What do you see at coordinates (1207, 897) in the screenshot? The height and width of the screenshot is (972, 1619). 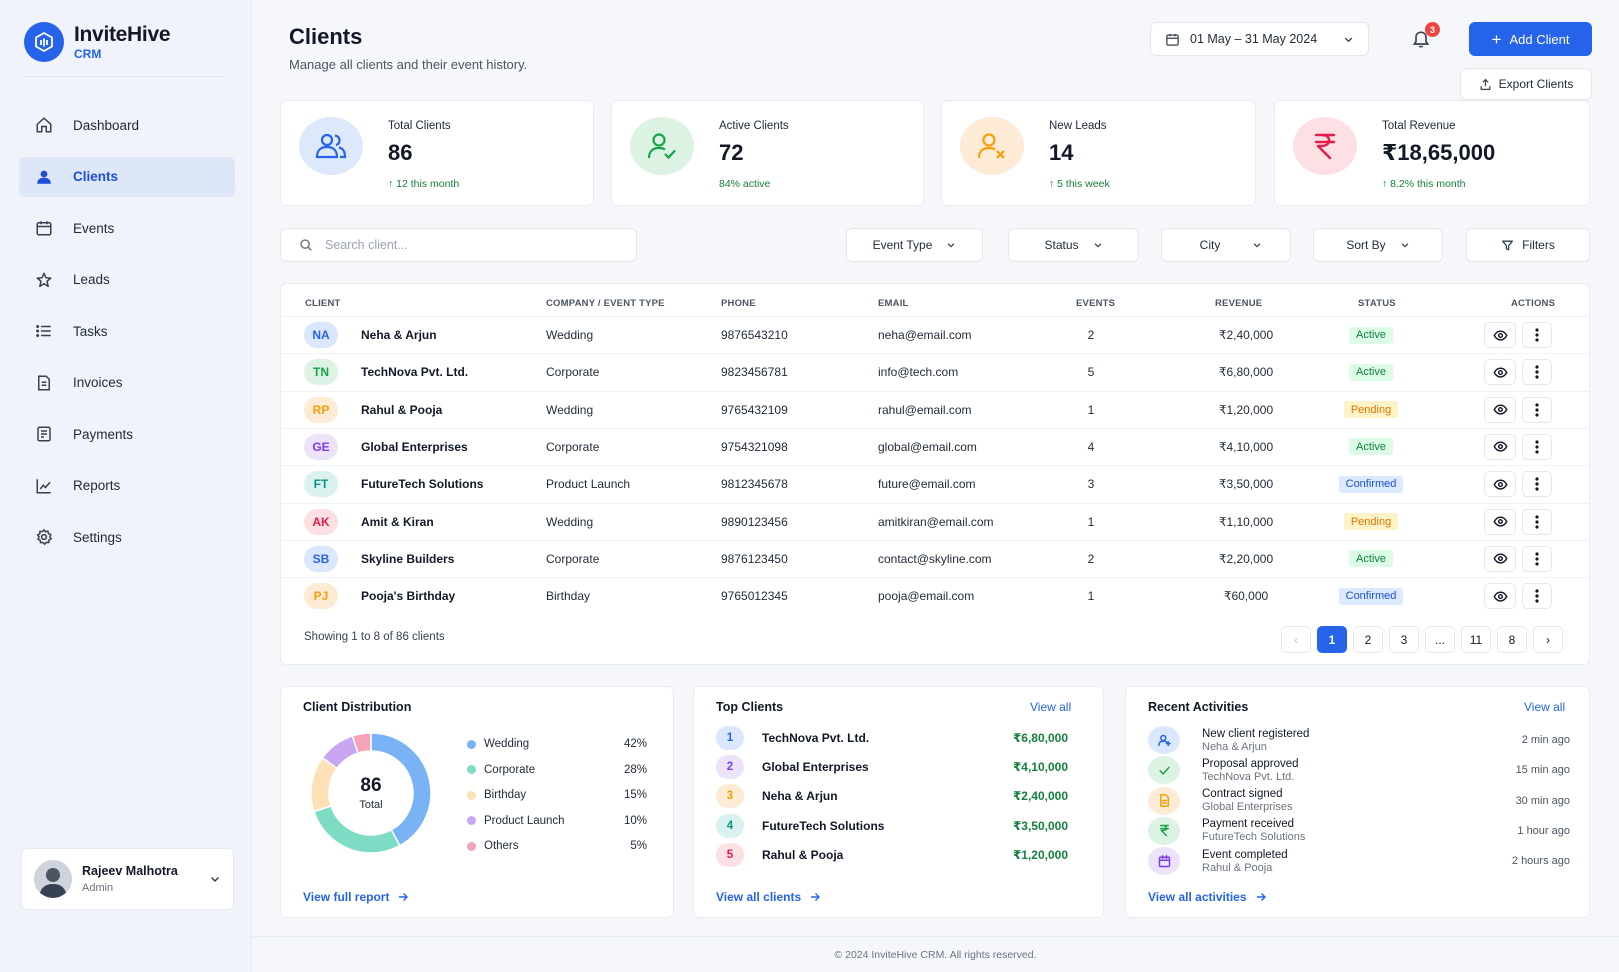 I see `view-all-activities-link: View all activities` at bounding box center [1207, 897].